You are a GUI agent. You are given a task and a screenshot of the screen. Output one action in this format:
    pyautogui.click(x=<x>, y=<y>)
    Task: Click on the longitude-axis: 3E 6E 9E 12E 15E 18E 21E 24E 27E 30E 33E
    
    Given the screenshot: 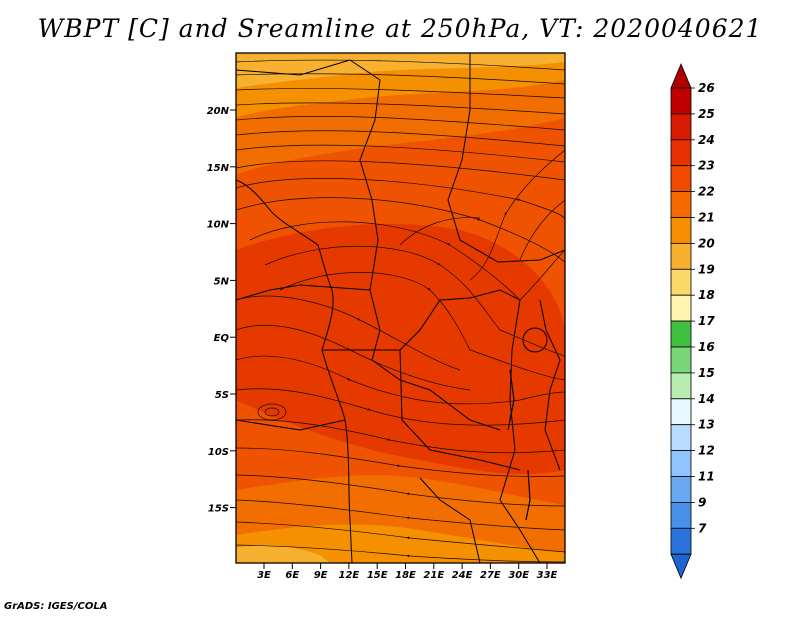 What is the action you would take?
    pyautogui.click(x=407, y=572)
    